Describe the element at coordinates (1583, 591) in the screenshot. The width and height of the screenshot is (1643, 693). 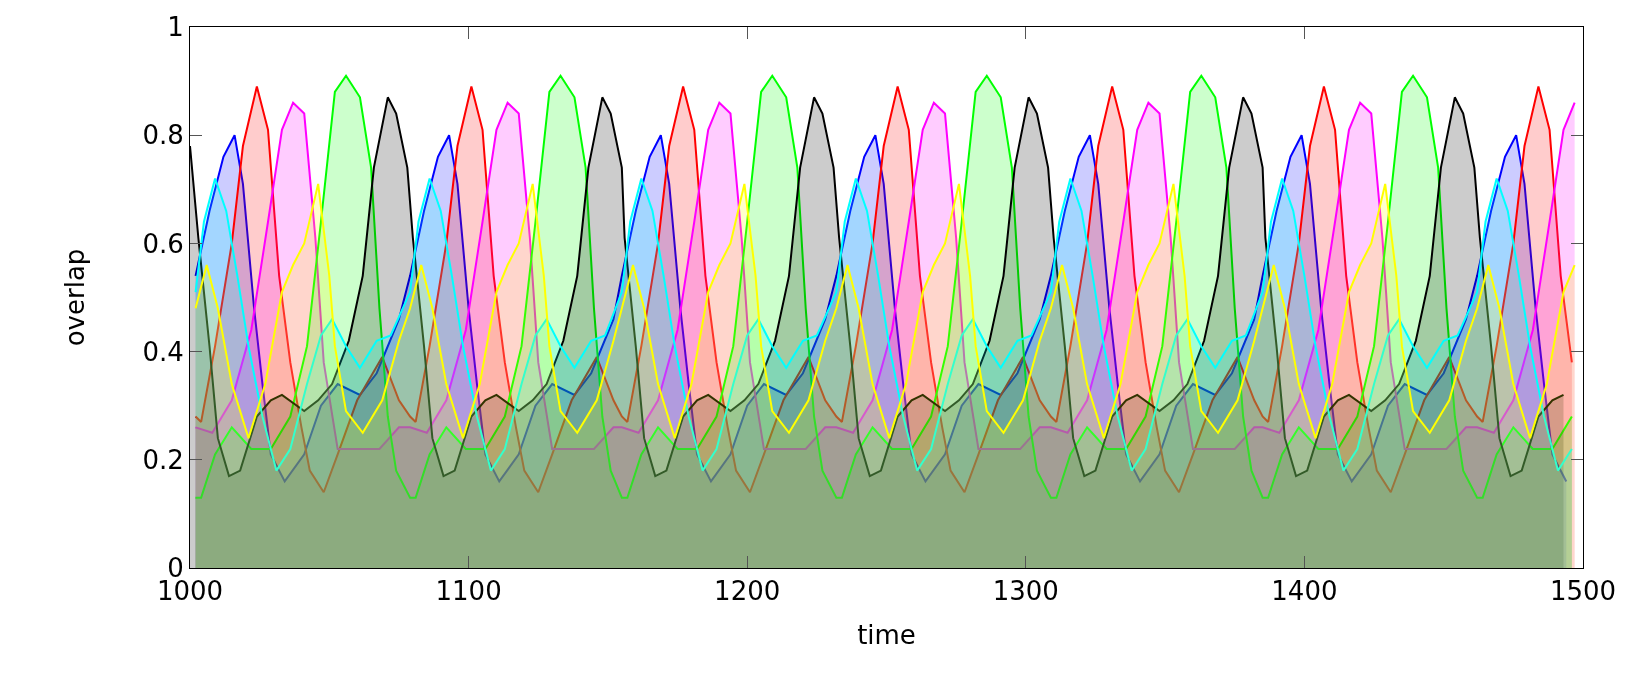
I see `x-tick-label: 1500` at that location.